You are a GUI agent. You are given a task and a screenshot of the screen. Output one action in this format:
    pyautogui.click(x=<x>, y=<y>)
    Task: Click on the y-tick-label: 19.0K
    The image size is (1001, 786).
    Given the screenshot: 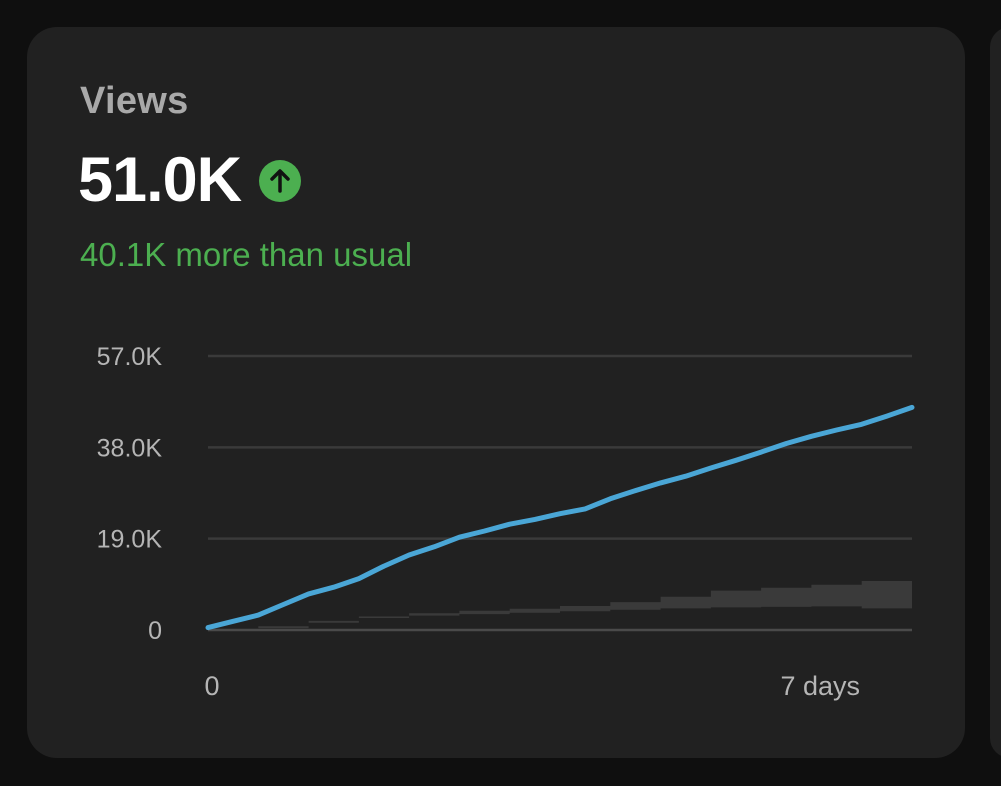 What is the action you would take?
    pyautogui.click(x=130, y=540)
    